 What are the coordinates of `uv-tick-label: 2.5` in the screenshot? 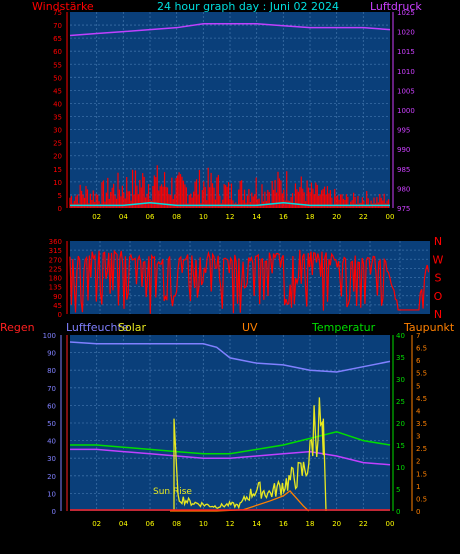 It's located at (421, 449).